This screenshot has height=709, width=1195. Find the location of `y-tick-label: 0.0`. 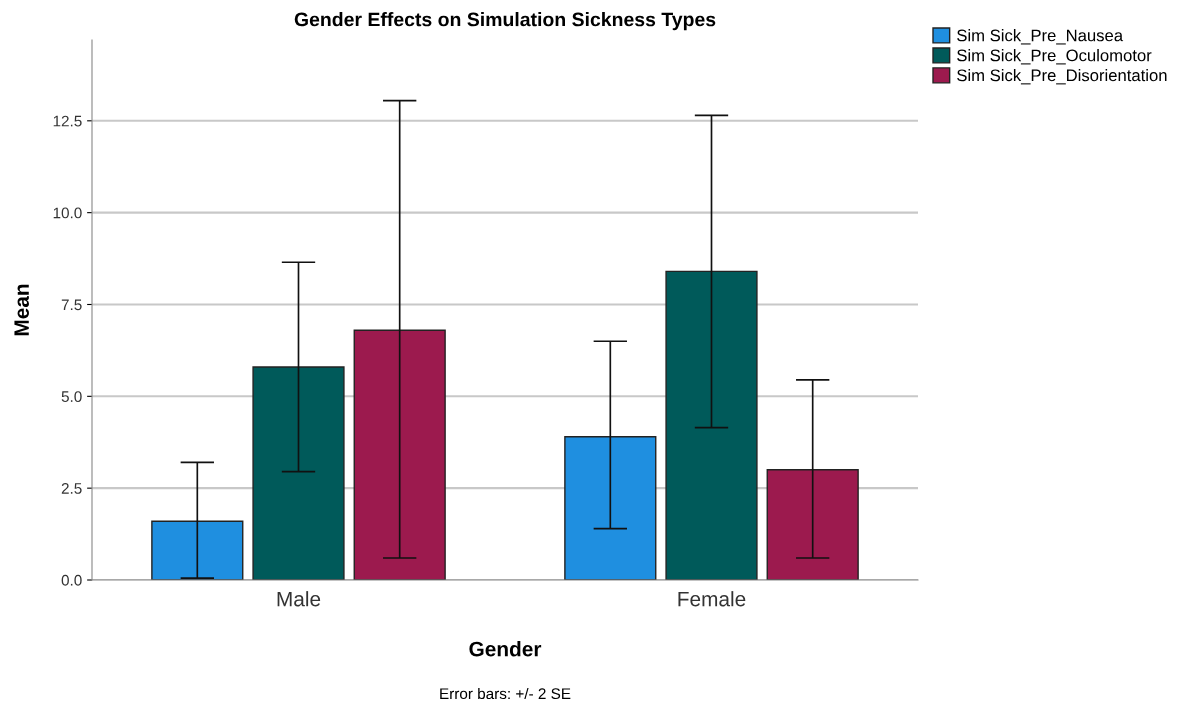

y-tick-label: 0.0 is located at coordinates (71, 580).